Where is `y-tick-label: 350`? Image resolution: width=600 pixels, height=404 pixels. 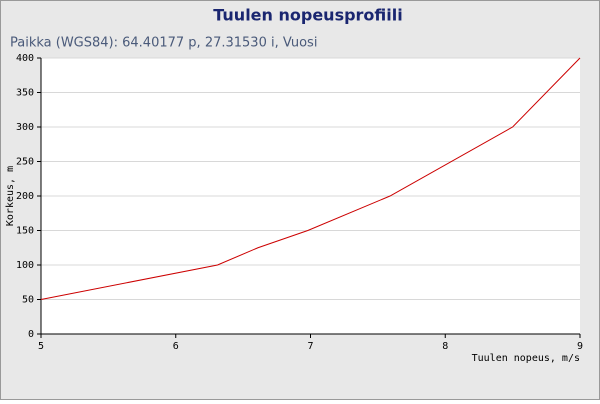 y-tick-label: 350 is located at coordinates (25, 93).